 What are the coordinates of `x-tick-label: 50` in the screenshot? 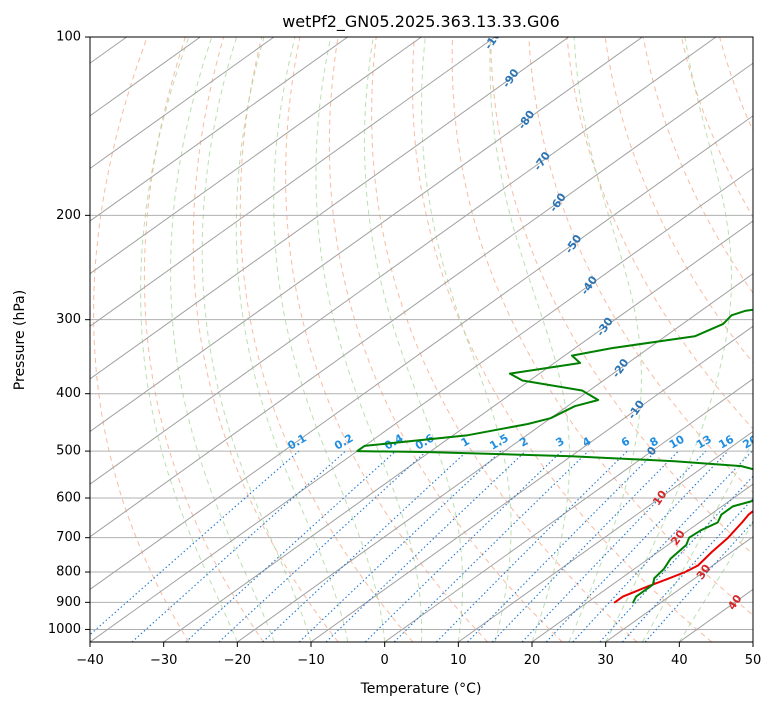 It's located at (753, 660).